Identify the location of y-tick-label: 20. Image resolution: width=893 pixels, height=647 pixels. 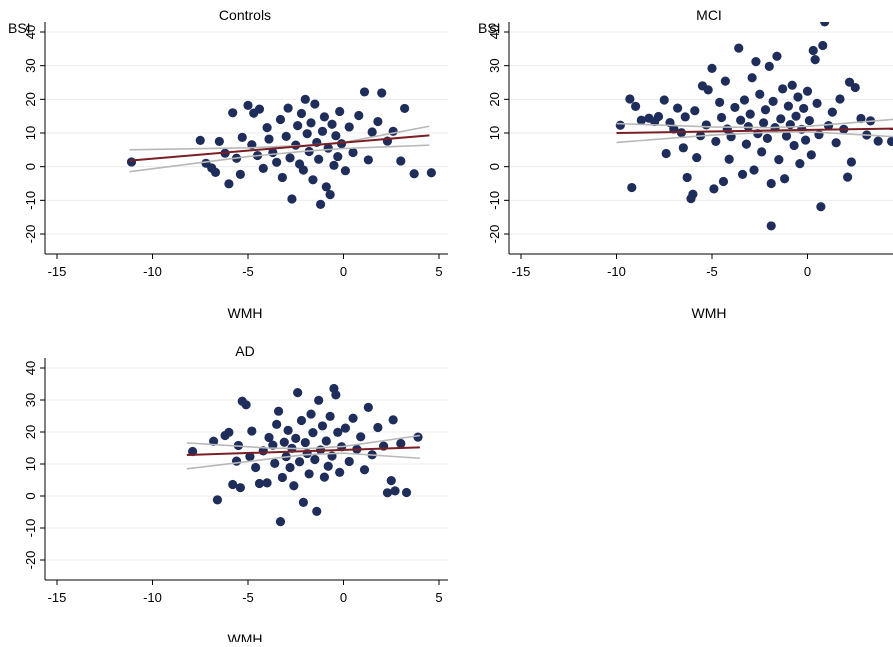
(30, 99).